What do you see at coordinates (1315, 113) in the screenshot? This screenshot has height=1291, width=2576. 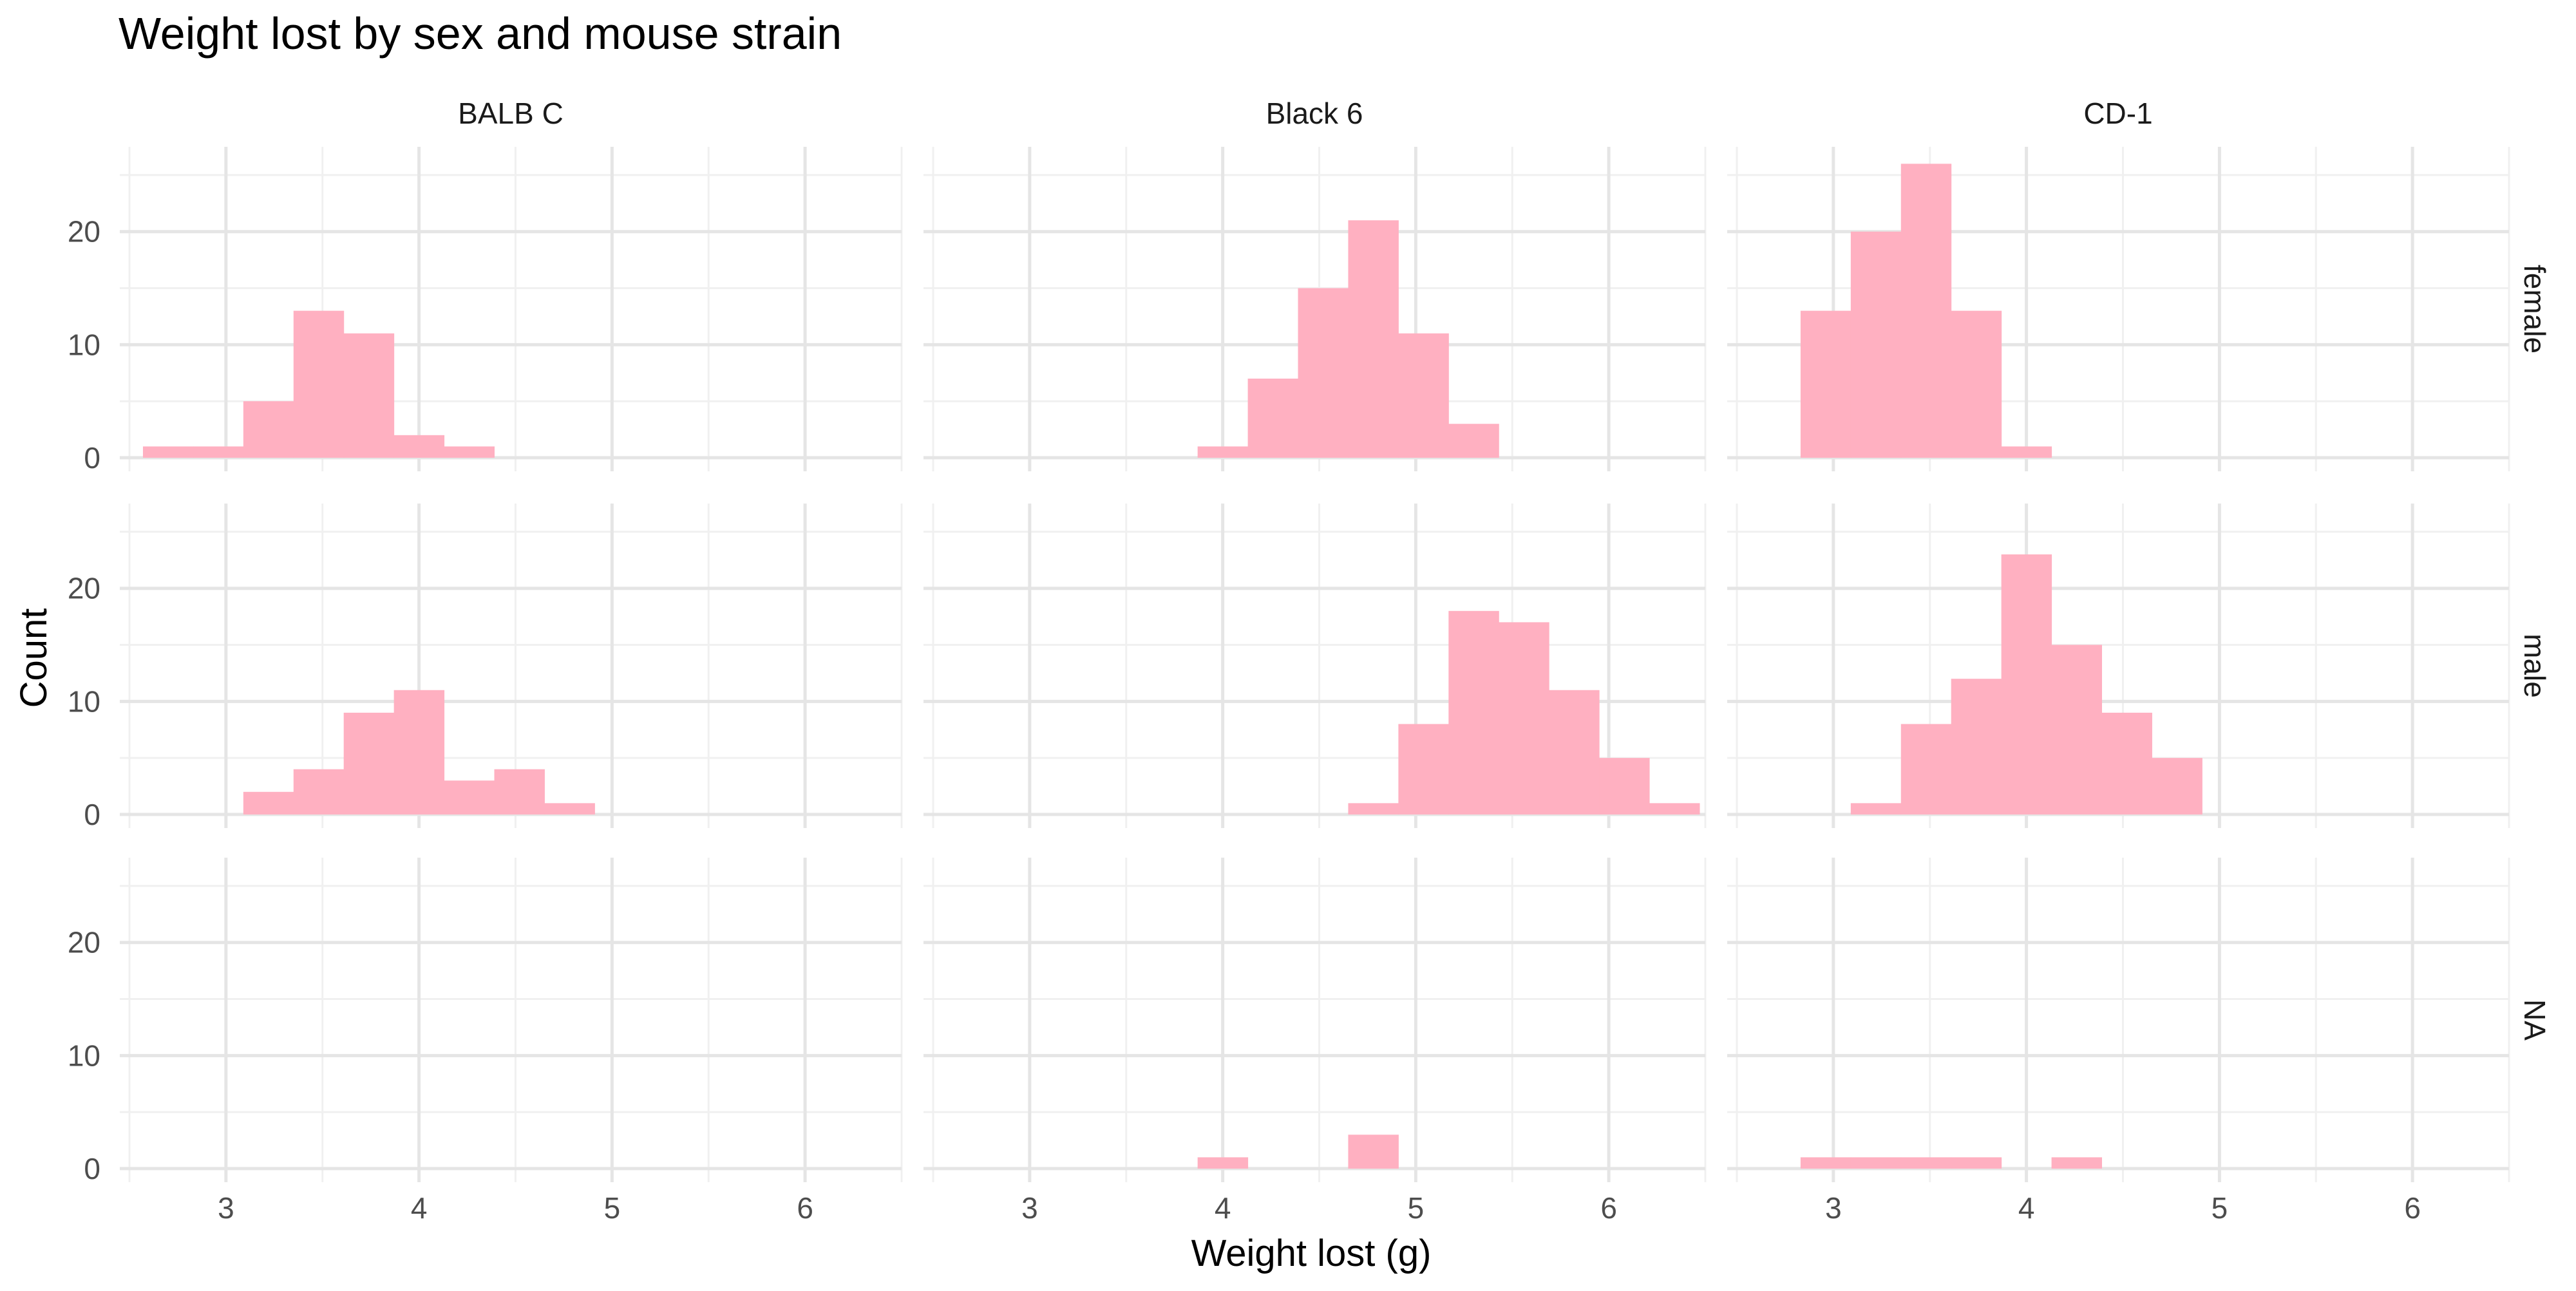 I see `facet-column-label: Black 6` at bounding box center [1315, 113].